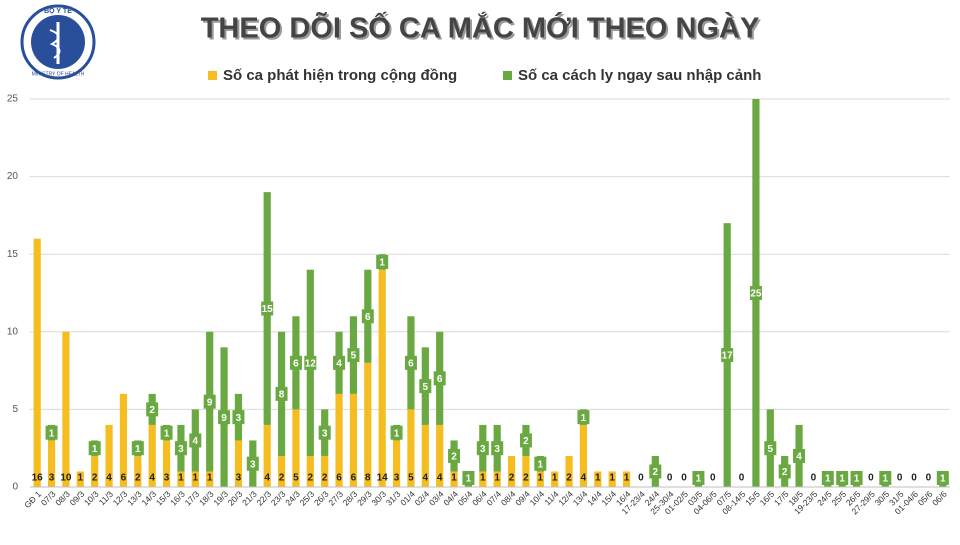 The image size is (960, 545). What do you see at coordinates (507, 75) in the screenshot?
I see `legend-swatch` at bounding box center [507, 75].